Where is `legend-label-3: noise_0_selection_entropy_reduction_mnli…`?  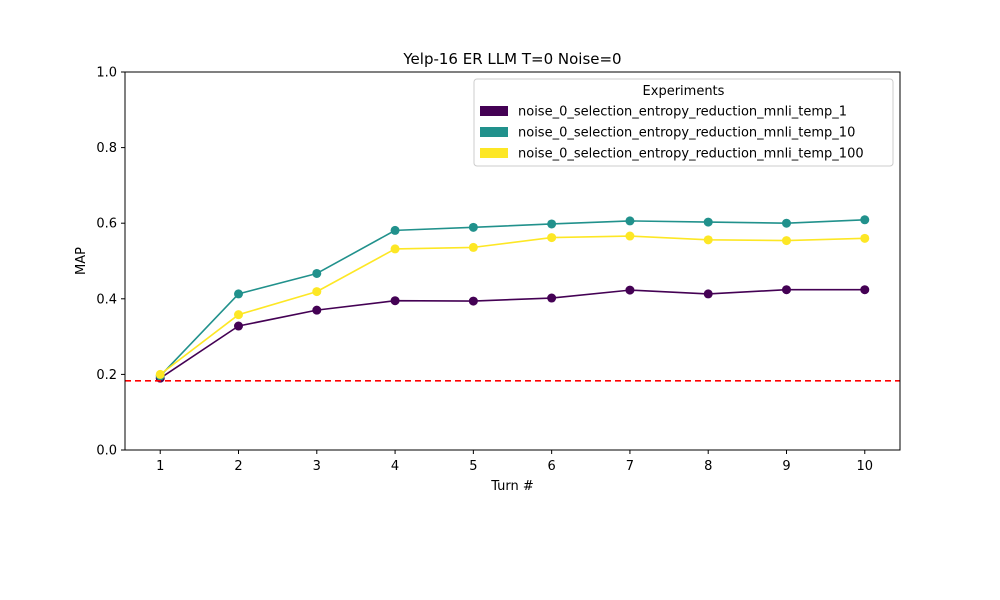 legend-label-3: noise_0_selection_entropy_reduction_mnli… is located at coordinates (691, 154).